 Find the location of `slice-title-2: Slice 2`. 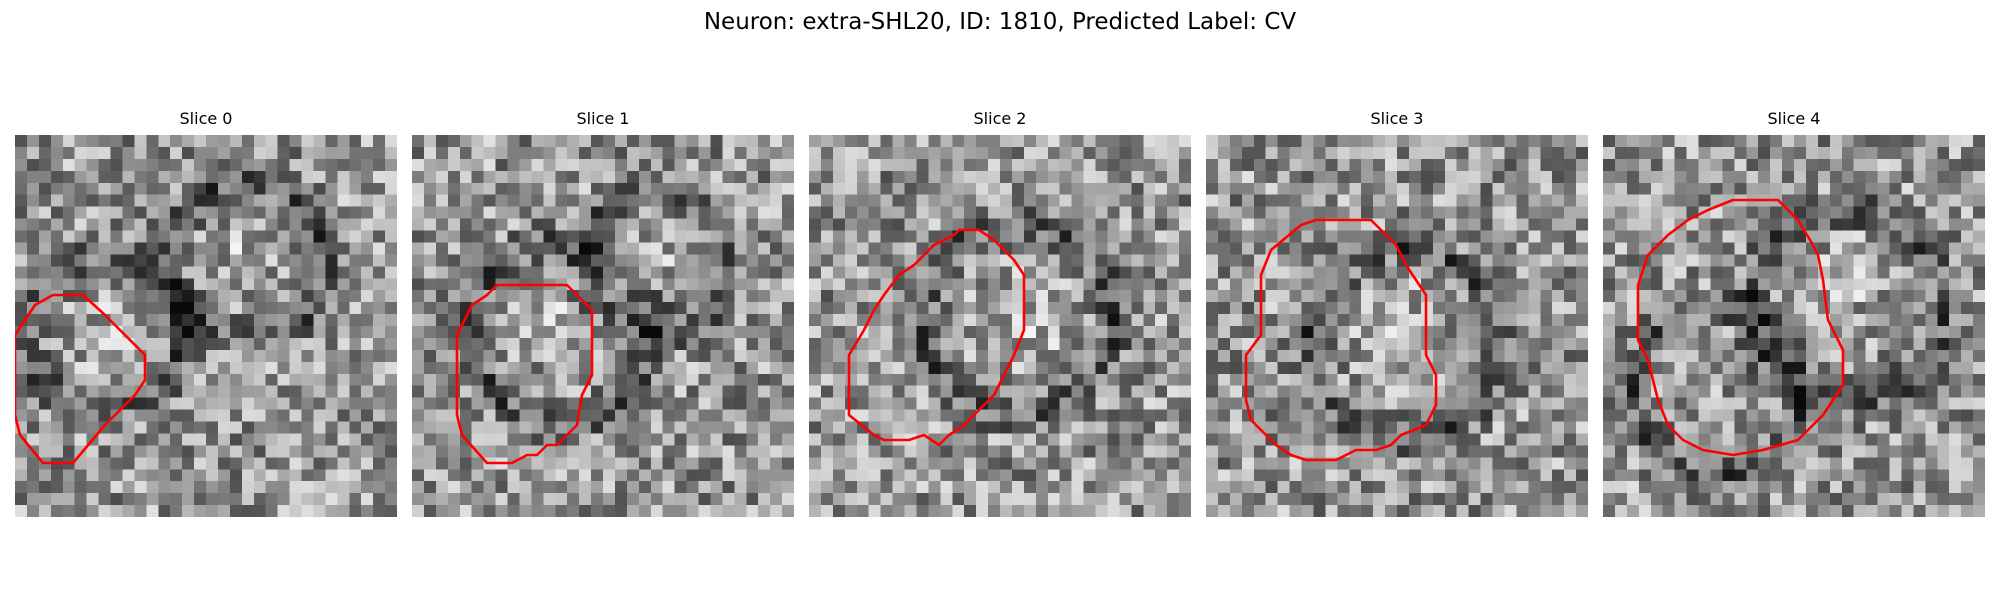

slice-title-2: Slice 2 is located at coordinates (1000, 118).